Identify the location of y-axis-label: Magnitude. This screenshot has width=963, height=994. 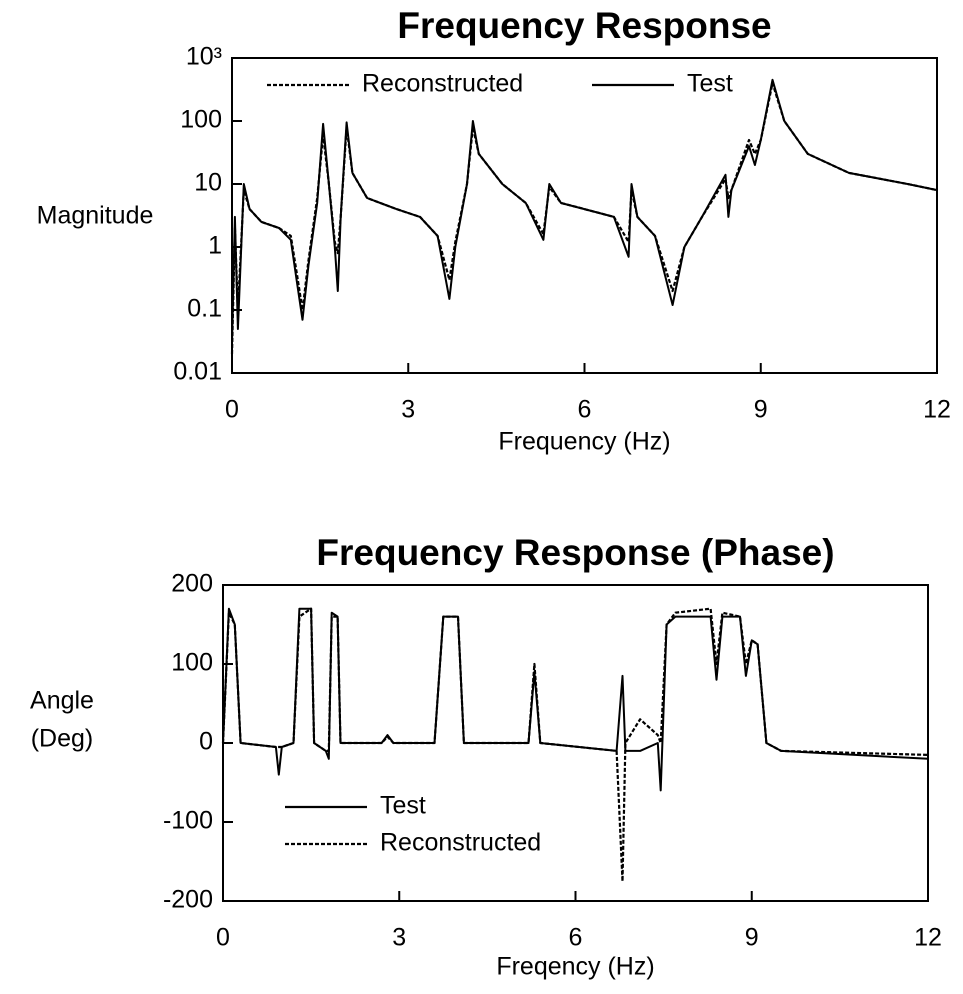
(95, 216).